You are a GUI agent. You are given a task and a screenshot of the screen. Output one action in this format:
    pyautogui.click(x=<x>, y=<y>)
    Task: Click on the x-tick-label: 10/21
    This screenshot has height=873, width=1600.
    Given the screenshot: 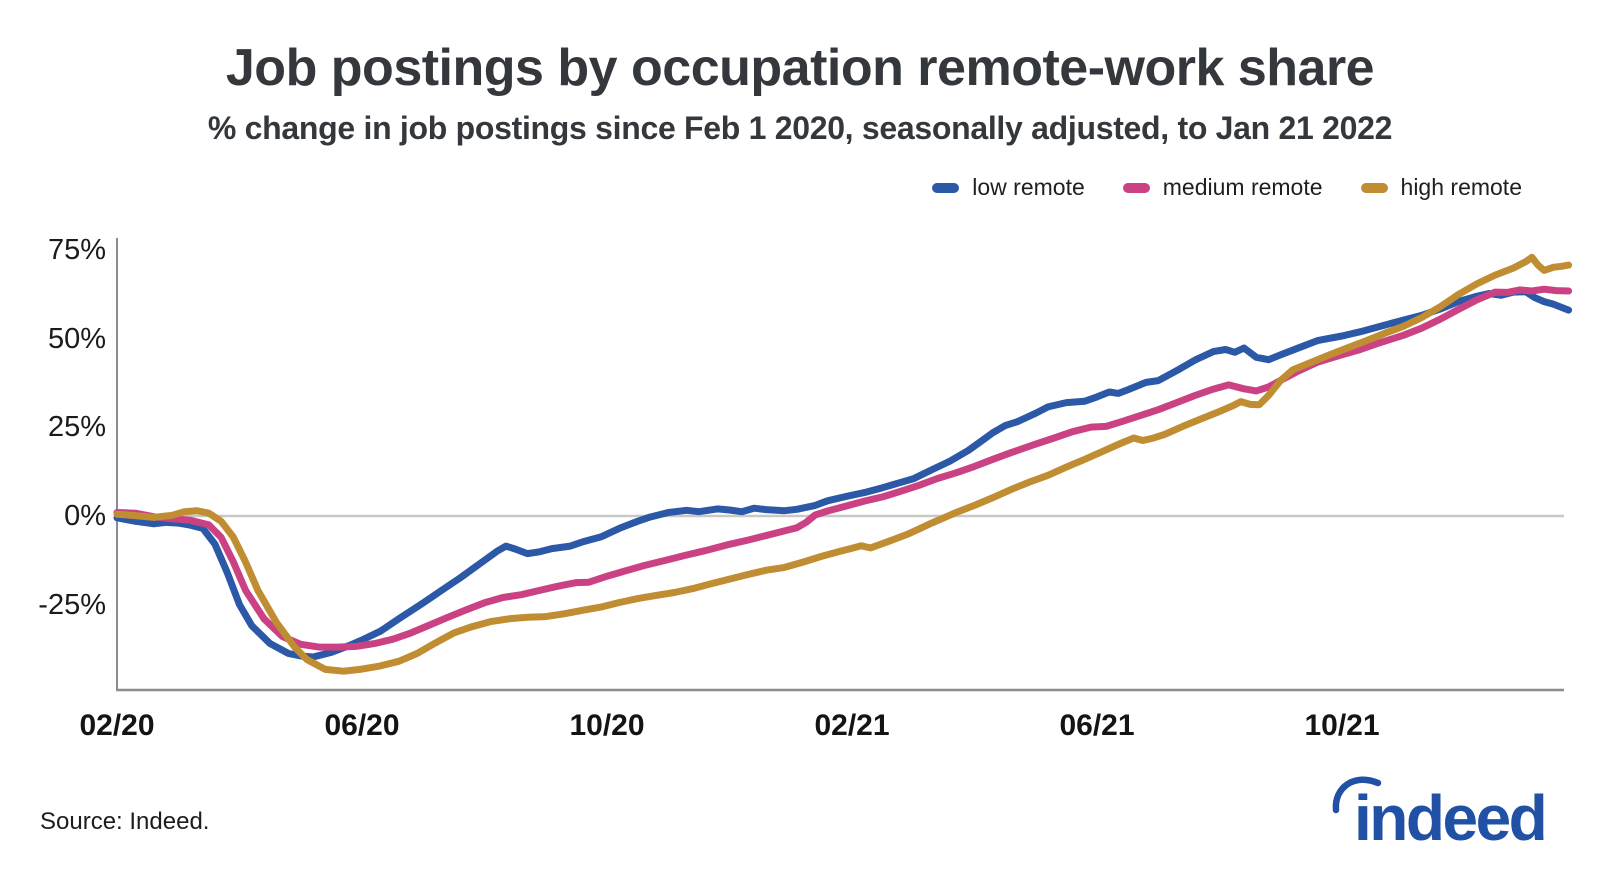 What is the action you would take?
    pyautogui.click(x=1342, y=725)
    